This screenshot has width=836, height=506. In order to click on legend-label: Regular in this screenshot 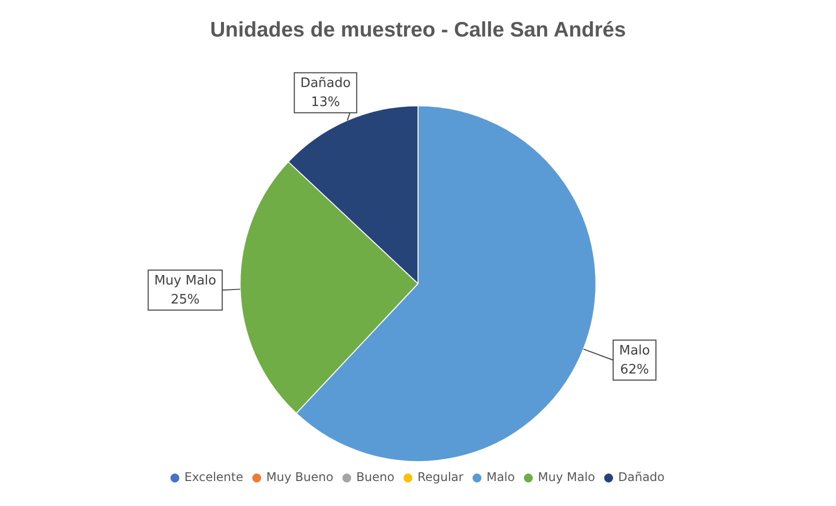, I will do `click(440, 477)`.